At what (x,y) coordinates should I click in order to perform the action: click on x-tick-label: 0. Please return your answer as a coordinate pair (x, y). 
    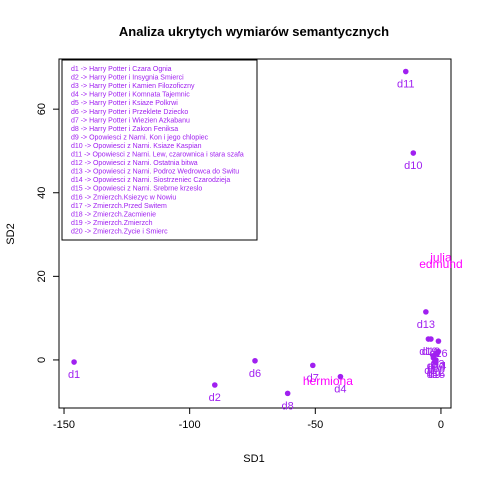
    Looking at the image, I should click on (441, 425).